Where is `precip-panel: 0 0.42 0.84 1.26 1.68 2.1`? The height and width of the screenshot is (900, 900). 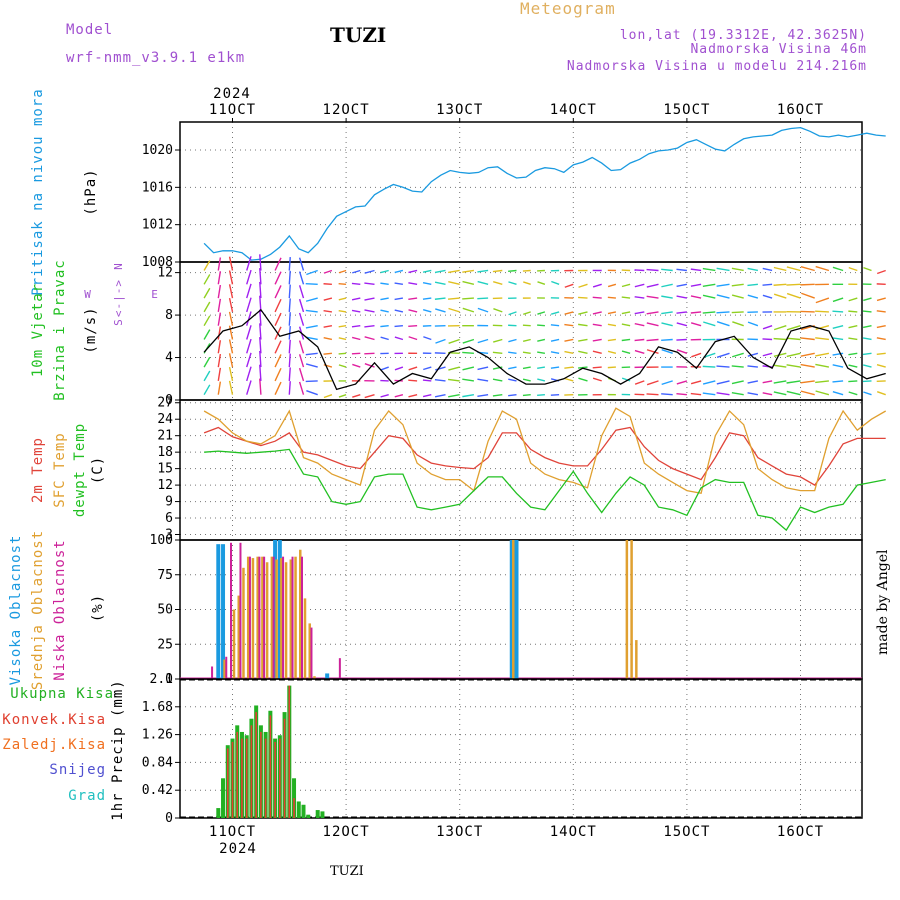 precip-panel: 0 0.42 0.84 1.26 1.68 2.1 is located at coordinates (502, 749).